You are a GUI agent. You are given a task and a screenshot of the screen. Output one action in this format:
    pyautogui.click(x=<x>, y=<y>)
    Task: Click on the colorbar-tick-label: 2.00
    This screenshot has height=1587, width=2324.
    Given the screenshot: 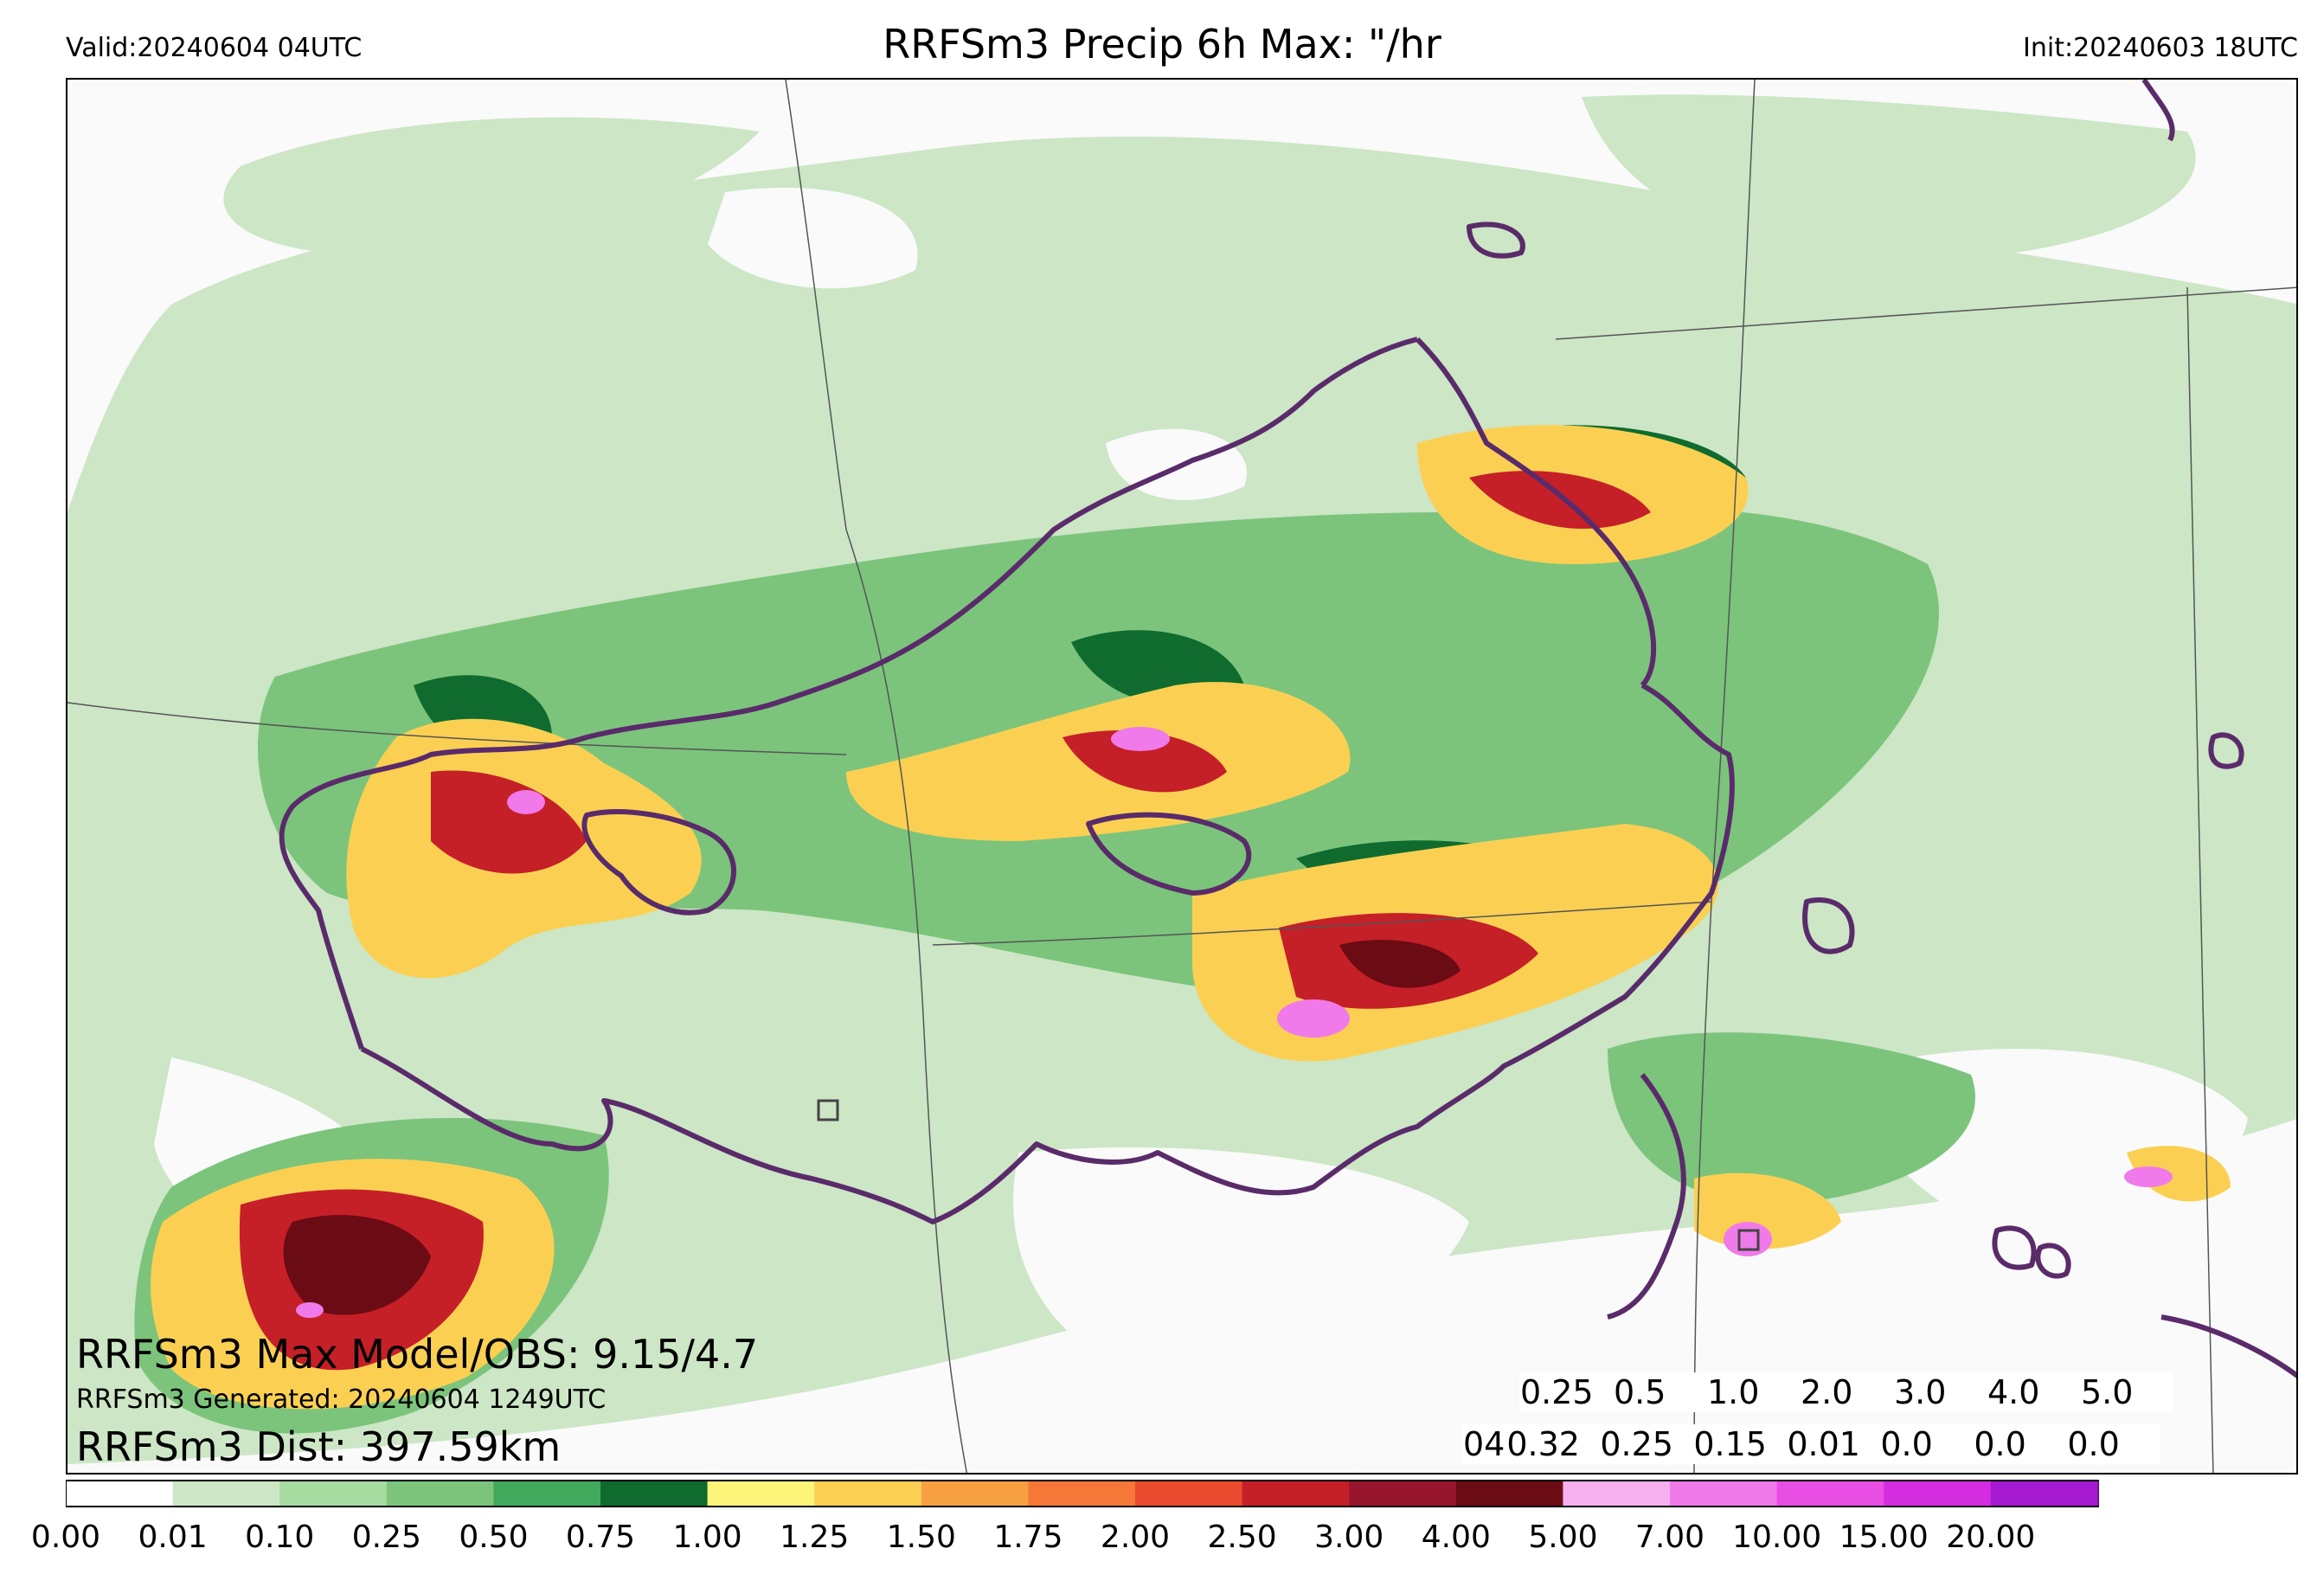 What is the action you would take?
    pyautogui.click(x=1135, y=1537)
    